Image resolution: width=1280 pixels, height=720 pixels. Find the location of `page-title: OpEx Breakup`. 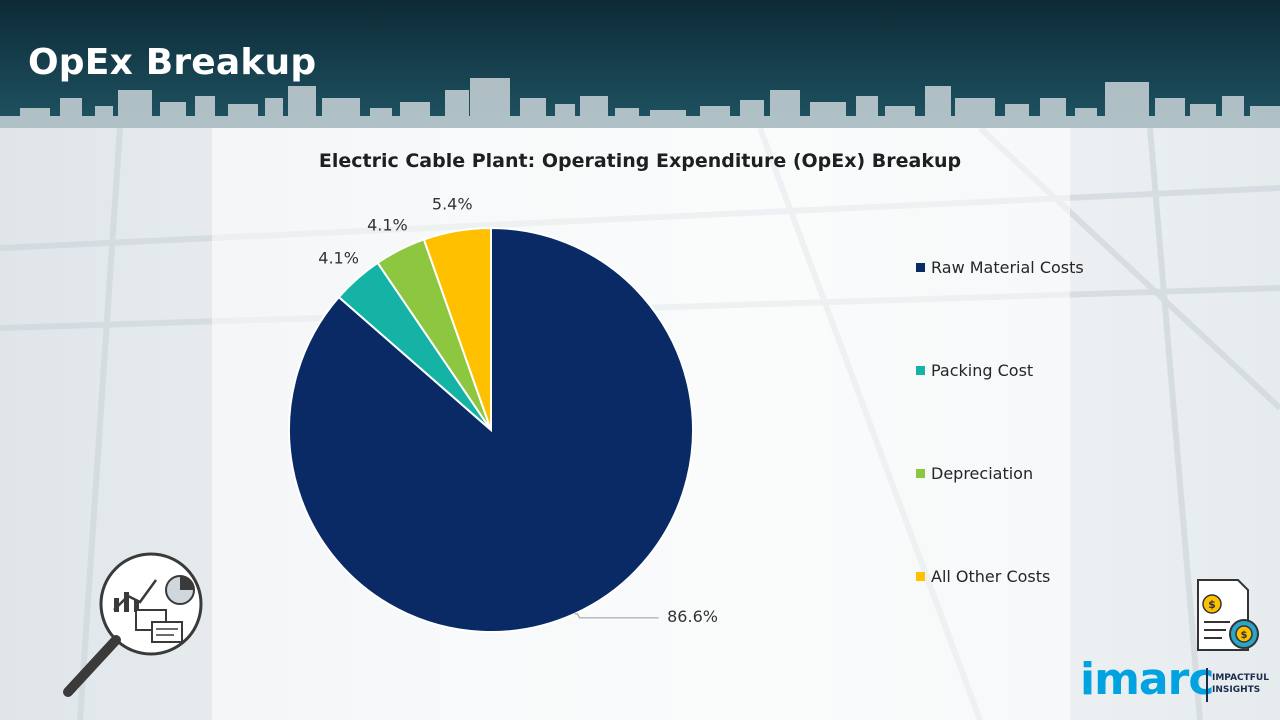

page-title: OpEx Breakup is located at coordinates (172, 62).